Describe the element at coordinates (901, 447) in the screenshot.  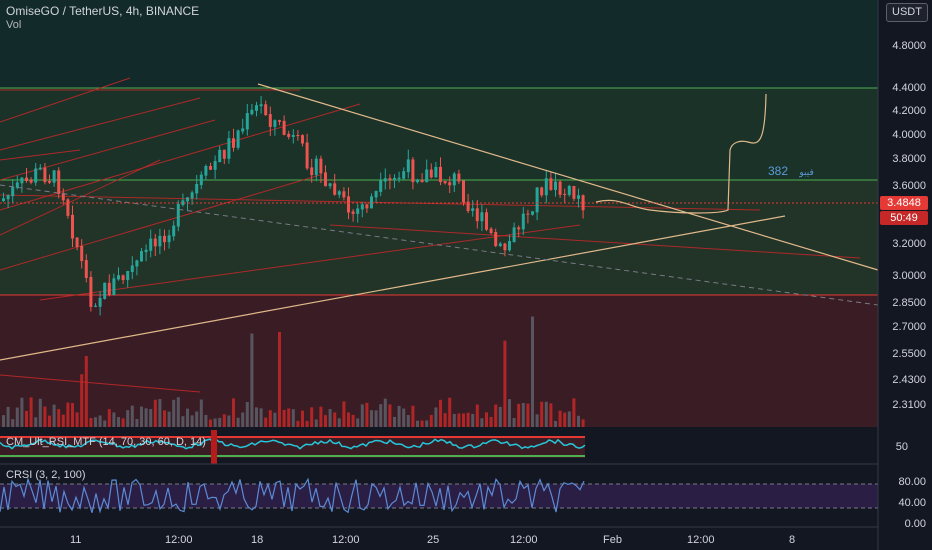
I see `indicator1-axis-50: 50` at that location.